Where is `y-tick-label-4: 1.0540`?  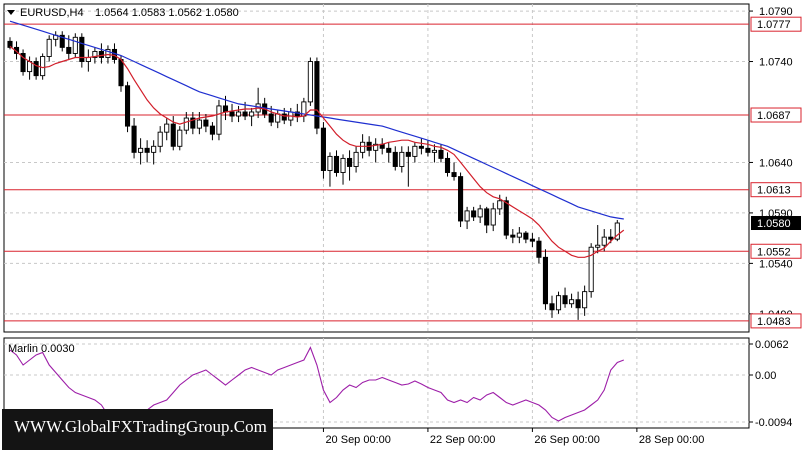 y-tick-label-4: 1.0540 is located at coordinates (776, 264).